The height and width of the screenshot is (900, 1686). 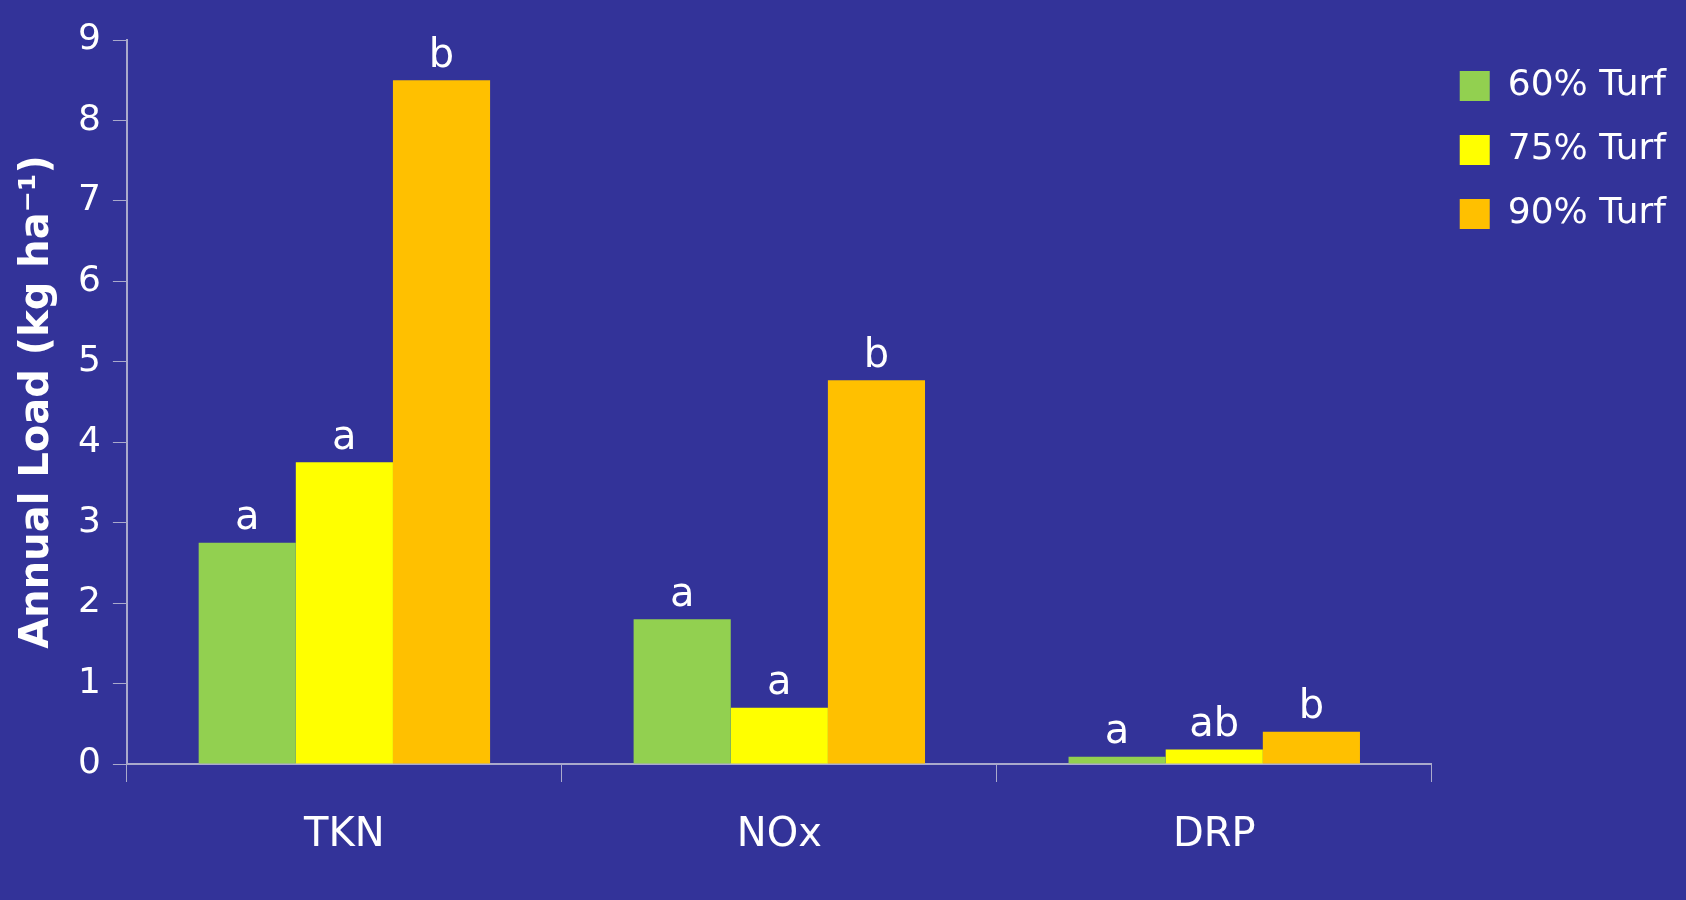 What do you see at coordinates (89, 37) in the screenshot?
I see `y-tick-label: 9` at bounding box center [89, 37].